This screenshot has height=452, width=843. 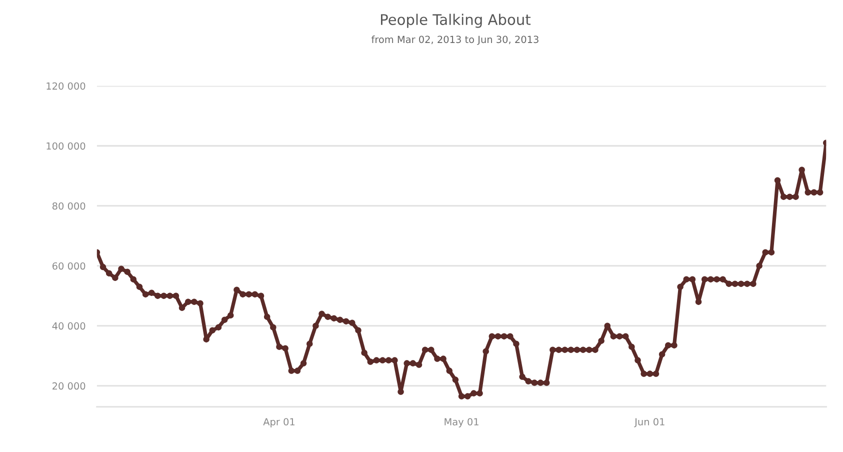 What do you see at coordinates (69, 386) in the screenshot?
I see `y-tick-label: 20 000` at bounding box center [69, 386].